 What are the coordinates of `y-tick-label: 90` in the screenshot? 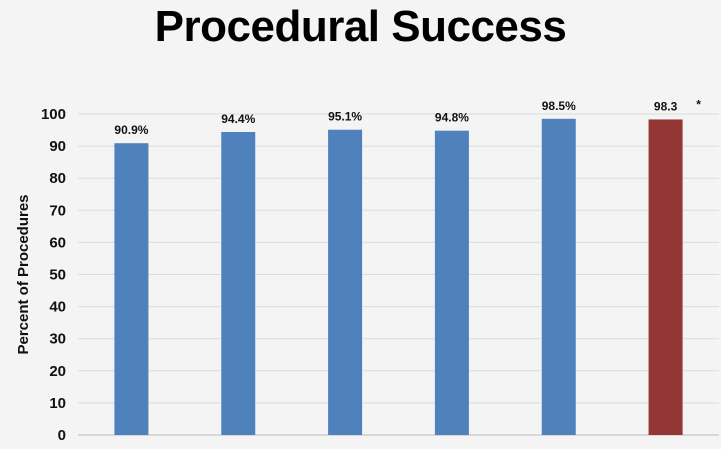 It's located at (57, 146).